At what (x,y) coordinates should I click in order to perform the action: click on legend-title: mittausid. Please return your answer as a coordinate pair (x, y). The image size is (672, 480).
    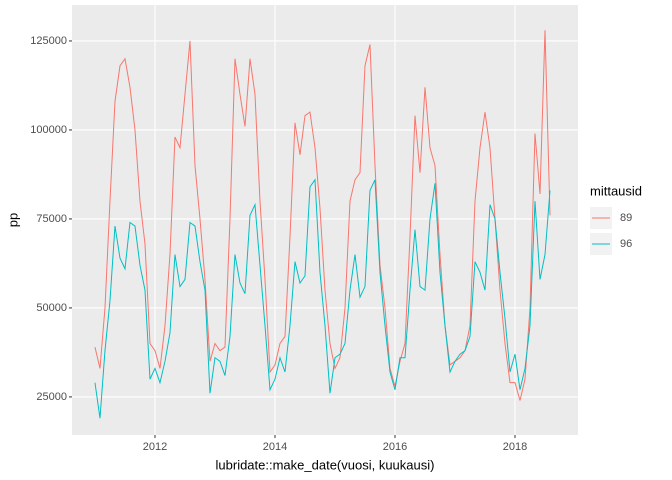
    Looking at the image, I should click on (616, 190).